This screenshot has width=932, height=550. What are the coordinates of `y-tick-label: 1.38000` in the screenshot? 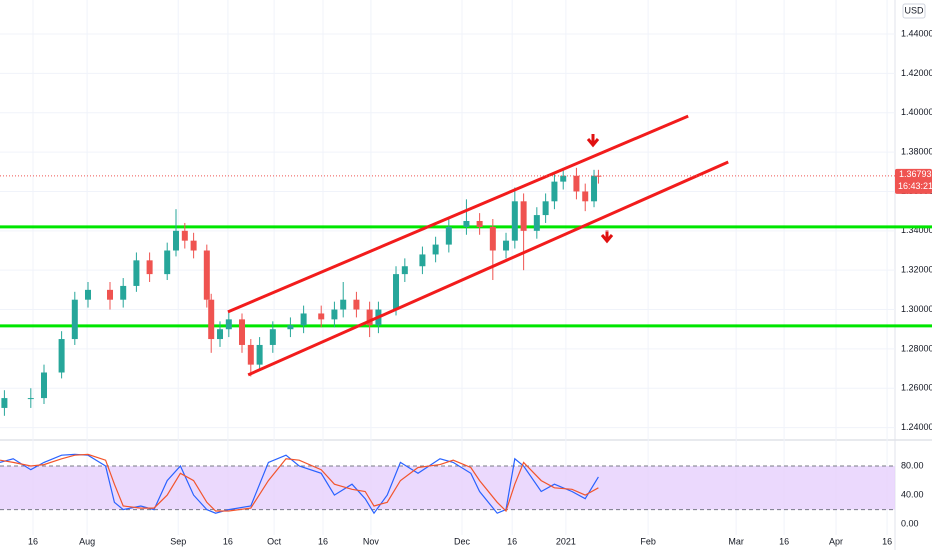 It's located at (916, 151).